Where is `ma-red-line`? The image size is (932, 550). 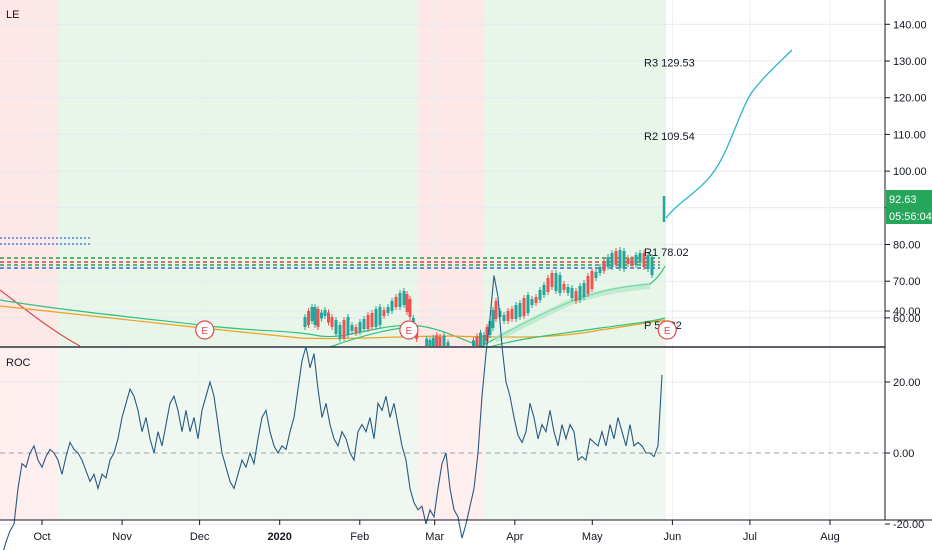
ma-red-line is located at coordinates (40, 318).